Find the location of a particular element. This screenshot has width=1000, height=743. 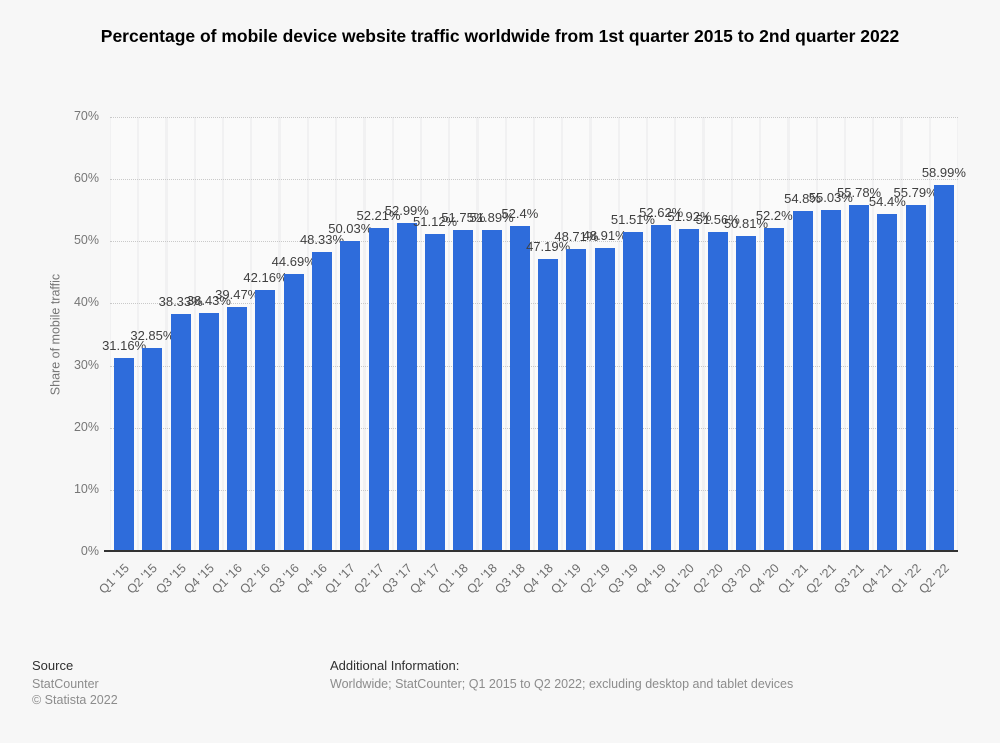

bar-value-label: 51.56% is located at coordinates (717, 219).